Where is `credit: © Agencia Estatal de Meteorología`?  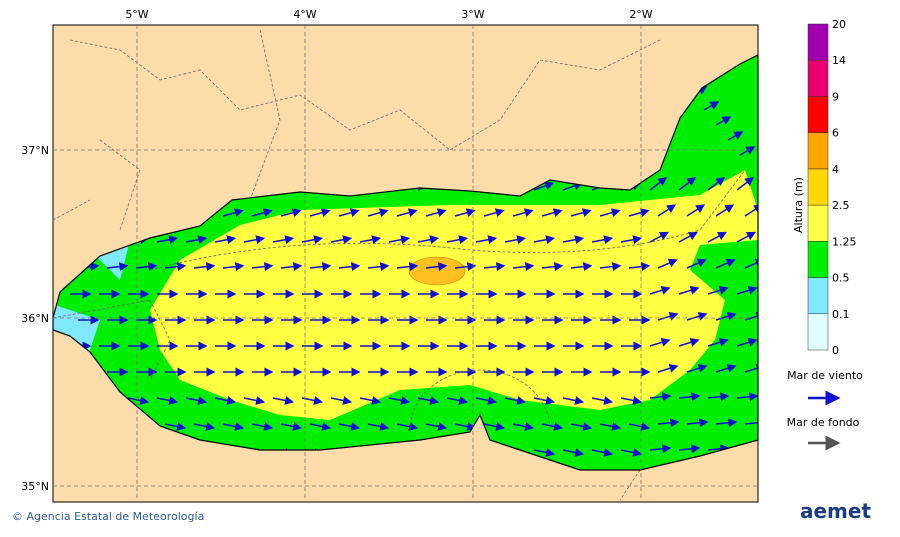 credit: © Agencia Estatal de Meteorología is located at coordinates (108, 516).